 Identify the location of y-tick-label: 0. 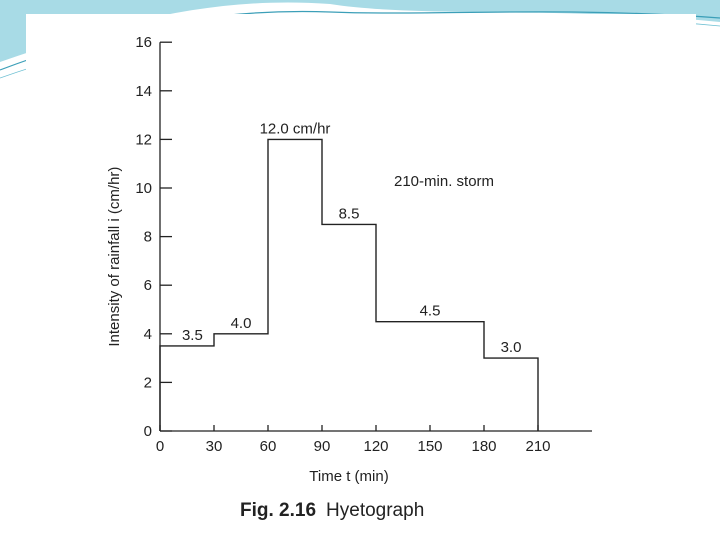
(148, 431).